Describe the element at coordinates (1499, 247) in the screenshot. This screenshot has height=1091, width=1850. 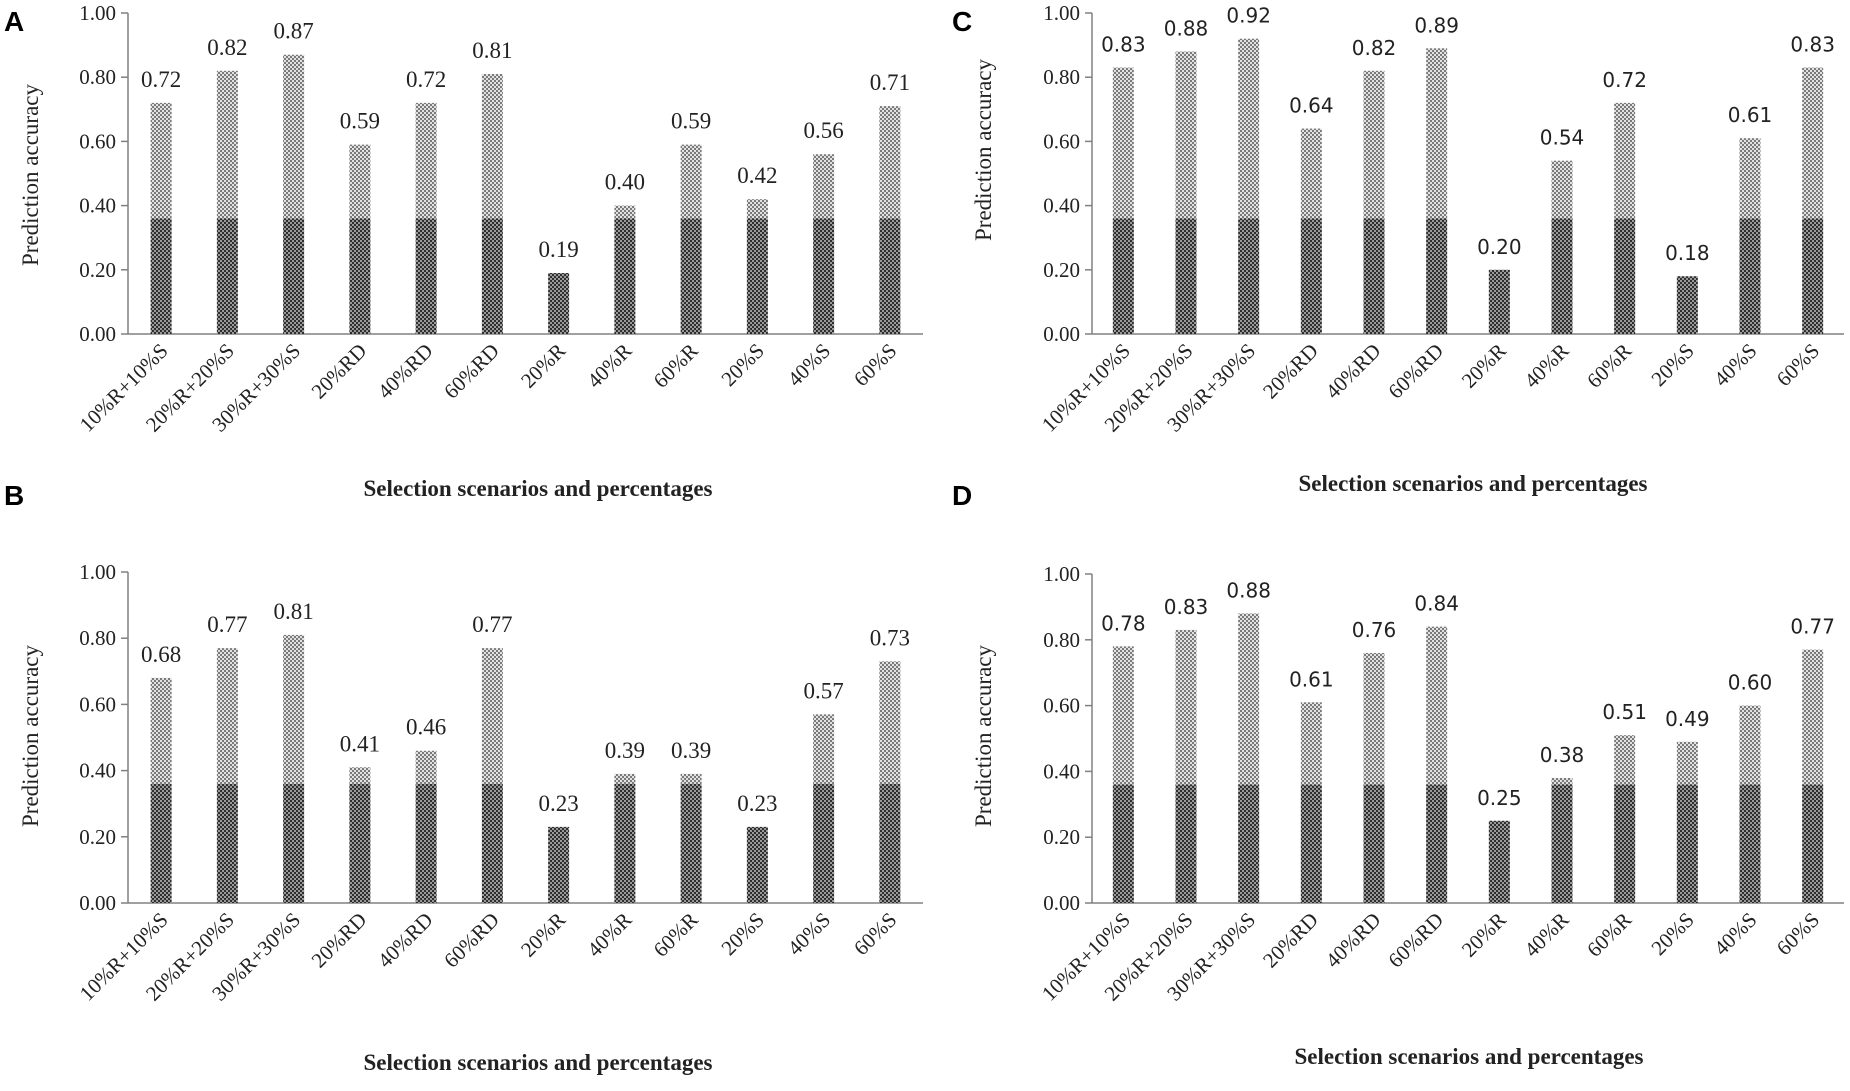
I see `data-label: 0.20` at that location.